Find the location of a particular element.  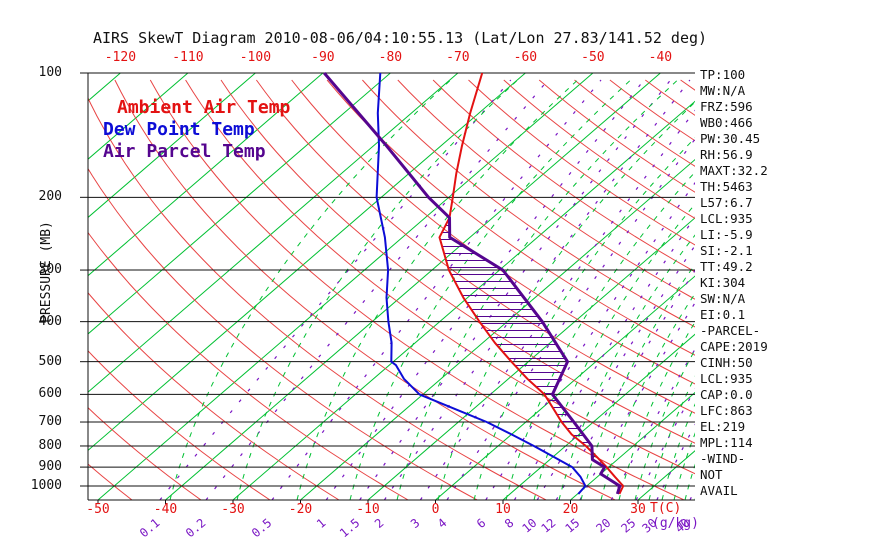

stat-line: WB0:466 is located at coordinates (726, 122).